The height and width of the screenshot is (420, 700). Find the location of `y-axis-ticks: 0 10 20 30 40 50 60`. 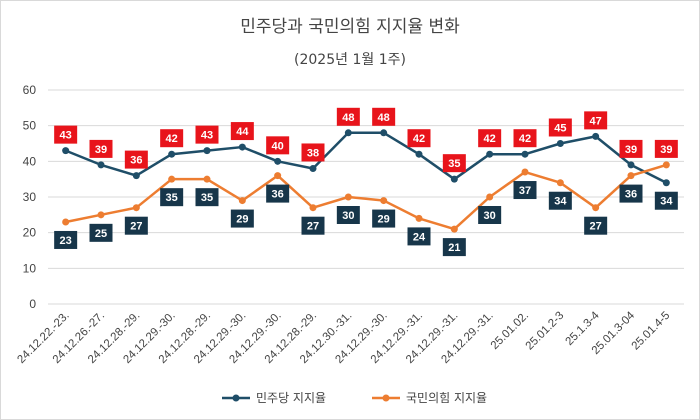

y-axis-ticks: 0 10 20 30 40 50 60 is located at coordinates (30, 197).